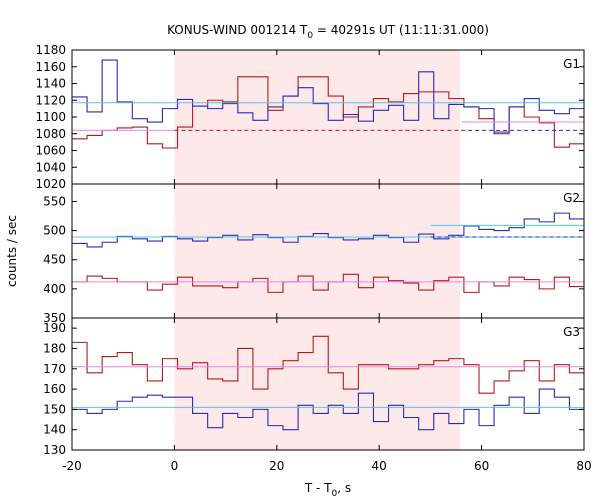 The image size is (600, 500). What do you see at coordinates (276, 466) in the screenshot?
I see `x-tick-label: 20` at bounding box center [276, 466].